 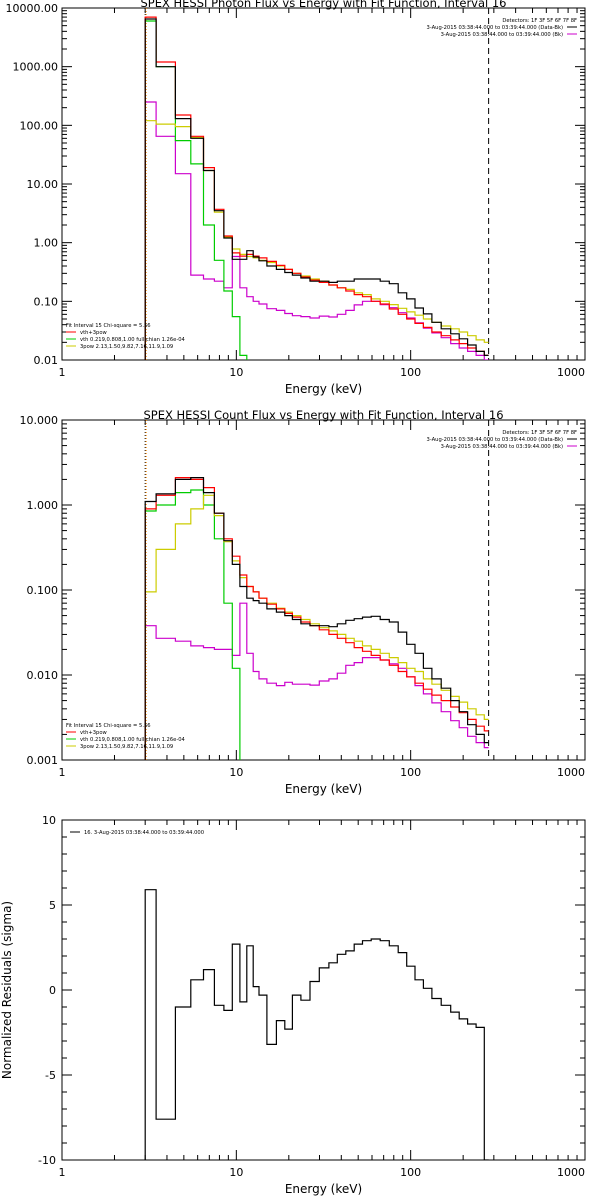 What do you see at coordinates (50, 1075) in the screenshot?
I see `y-tick-label: -5` at bounding box center [50, 1075].